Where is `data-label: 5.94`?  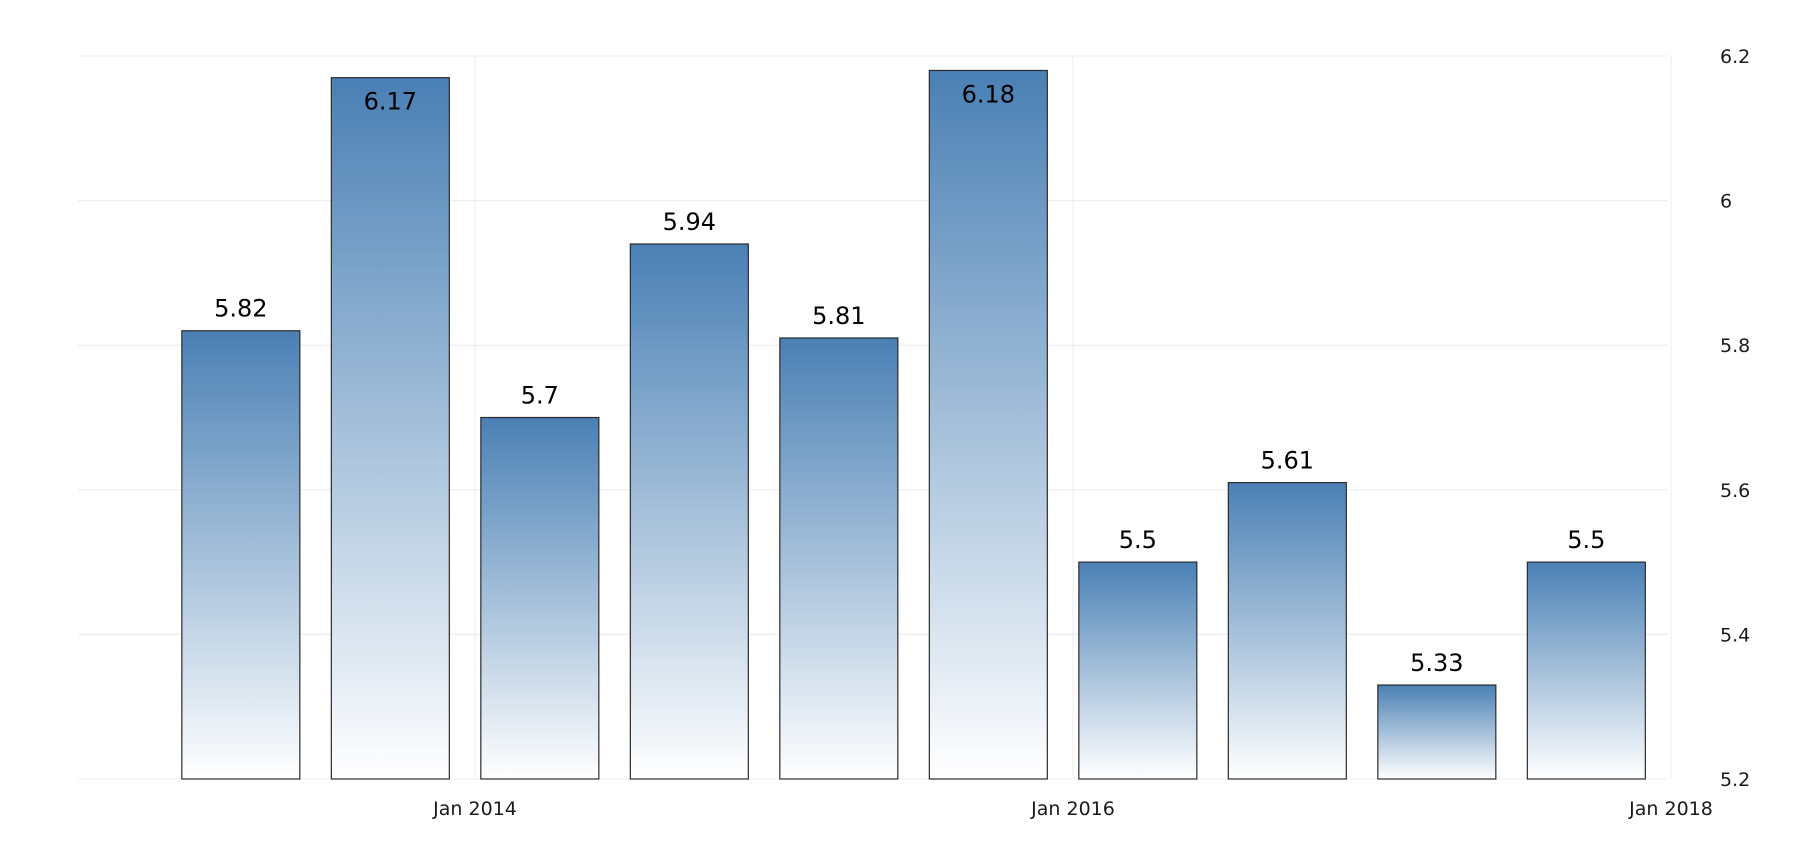
data-label: 5.94 is located at coordinates (689, 222).